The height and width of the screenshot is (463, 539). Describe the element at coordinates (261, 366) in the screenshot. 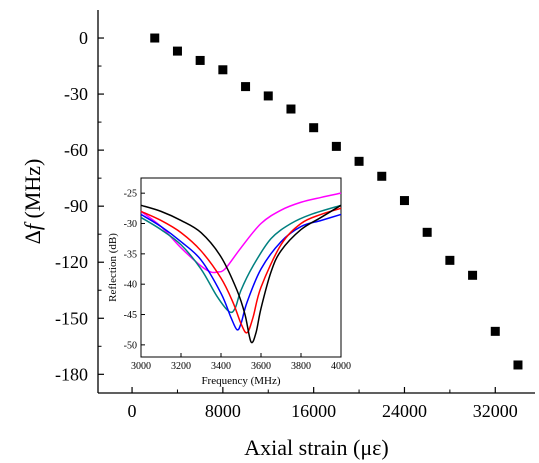

I see `inset-x-tick-label: 3600` at that location.